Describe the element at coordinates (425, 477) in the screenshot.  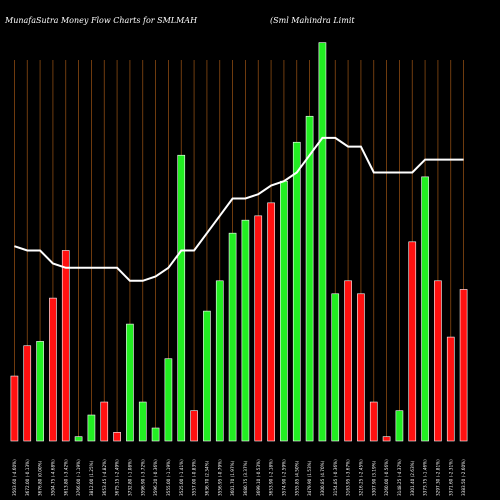
I see `x-tick-label: 3373.75 (-1.46%)` at that location.